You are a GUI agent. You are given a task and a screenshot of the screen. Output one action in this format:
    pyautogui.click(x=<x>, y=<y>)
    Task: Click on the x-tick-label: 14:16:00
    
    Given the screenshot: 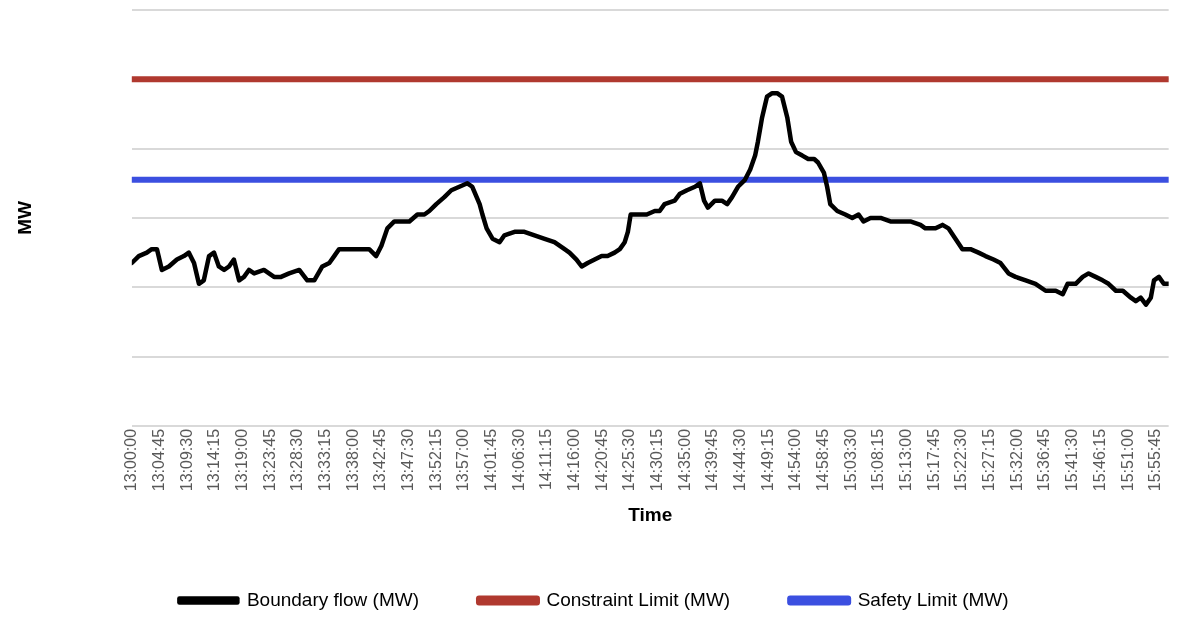 What is the action you would take?
    pyautogui.click(x=574, y=460)
    